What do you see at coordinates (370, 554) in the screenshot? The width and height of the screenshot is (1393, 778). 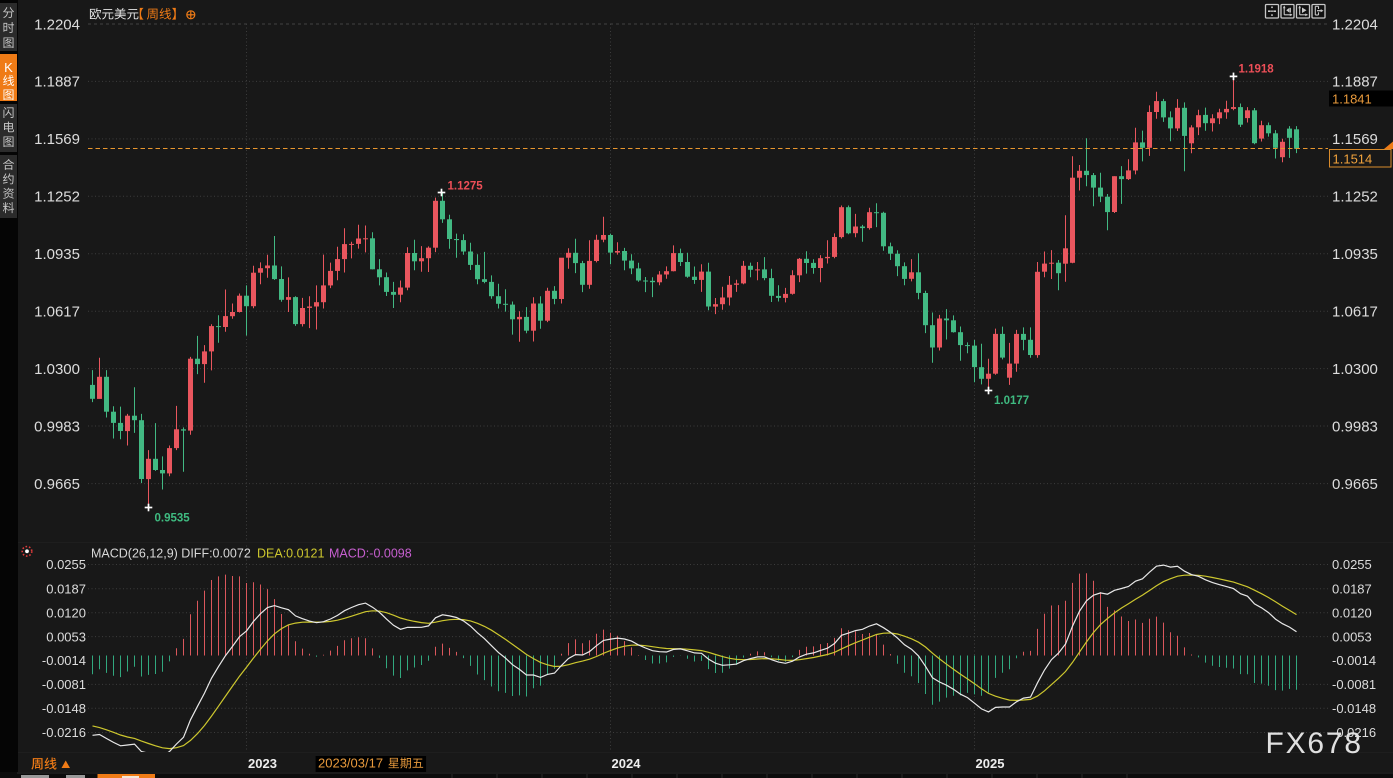 I see `svg-text: MACD:-0.0098` at bounding box center [370, 554].